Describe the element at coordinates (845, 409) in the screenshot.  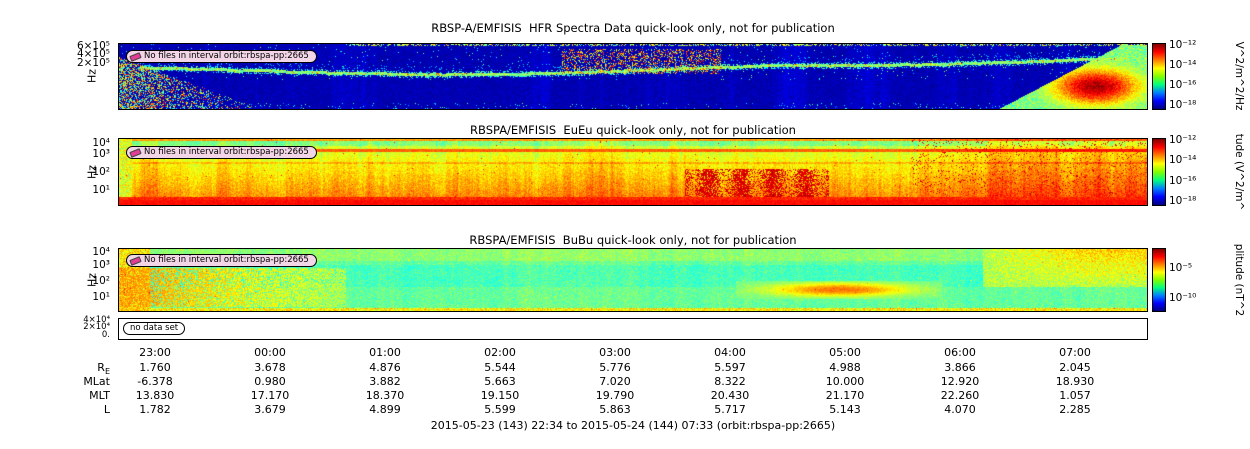
I see `ephemeris-value: 5.143` at that location.